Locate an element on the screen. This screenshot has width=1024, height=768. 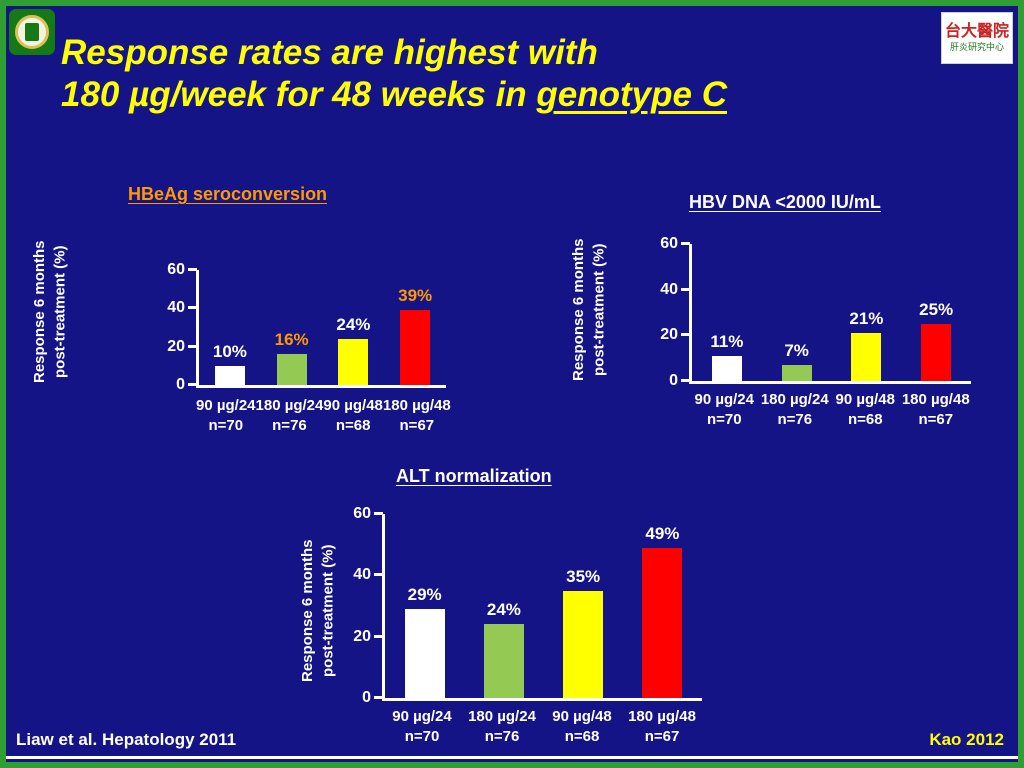
bar-group: 21% is located at coordinates (867, 312).